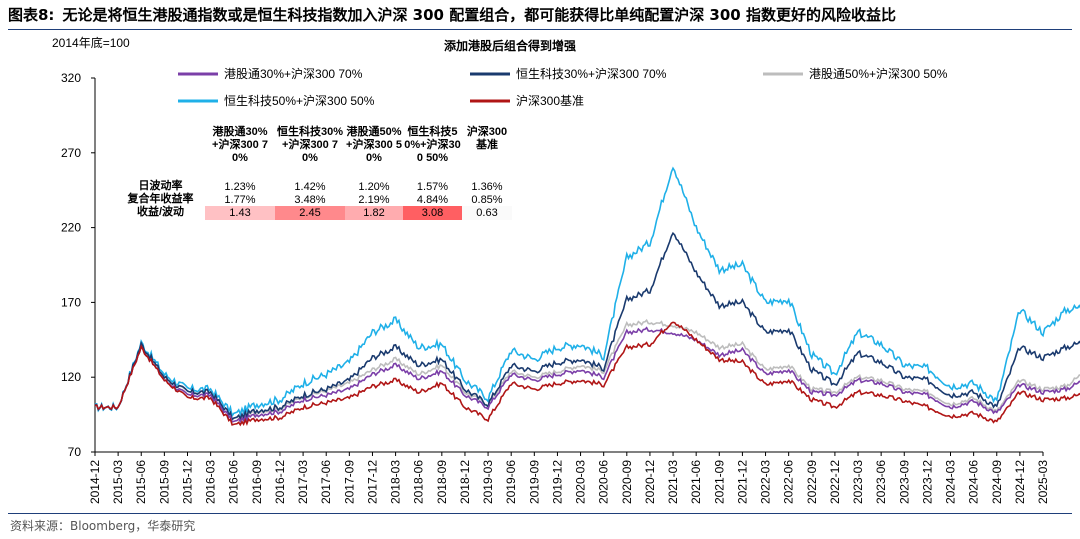  What do you see at coordinates (31, 15) in the screenshot?
I see `figure-label: 图表8:` at bounding box center [31, 15].